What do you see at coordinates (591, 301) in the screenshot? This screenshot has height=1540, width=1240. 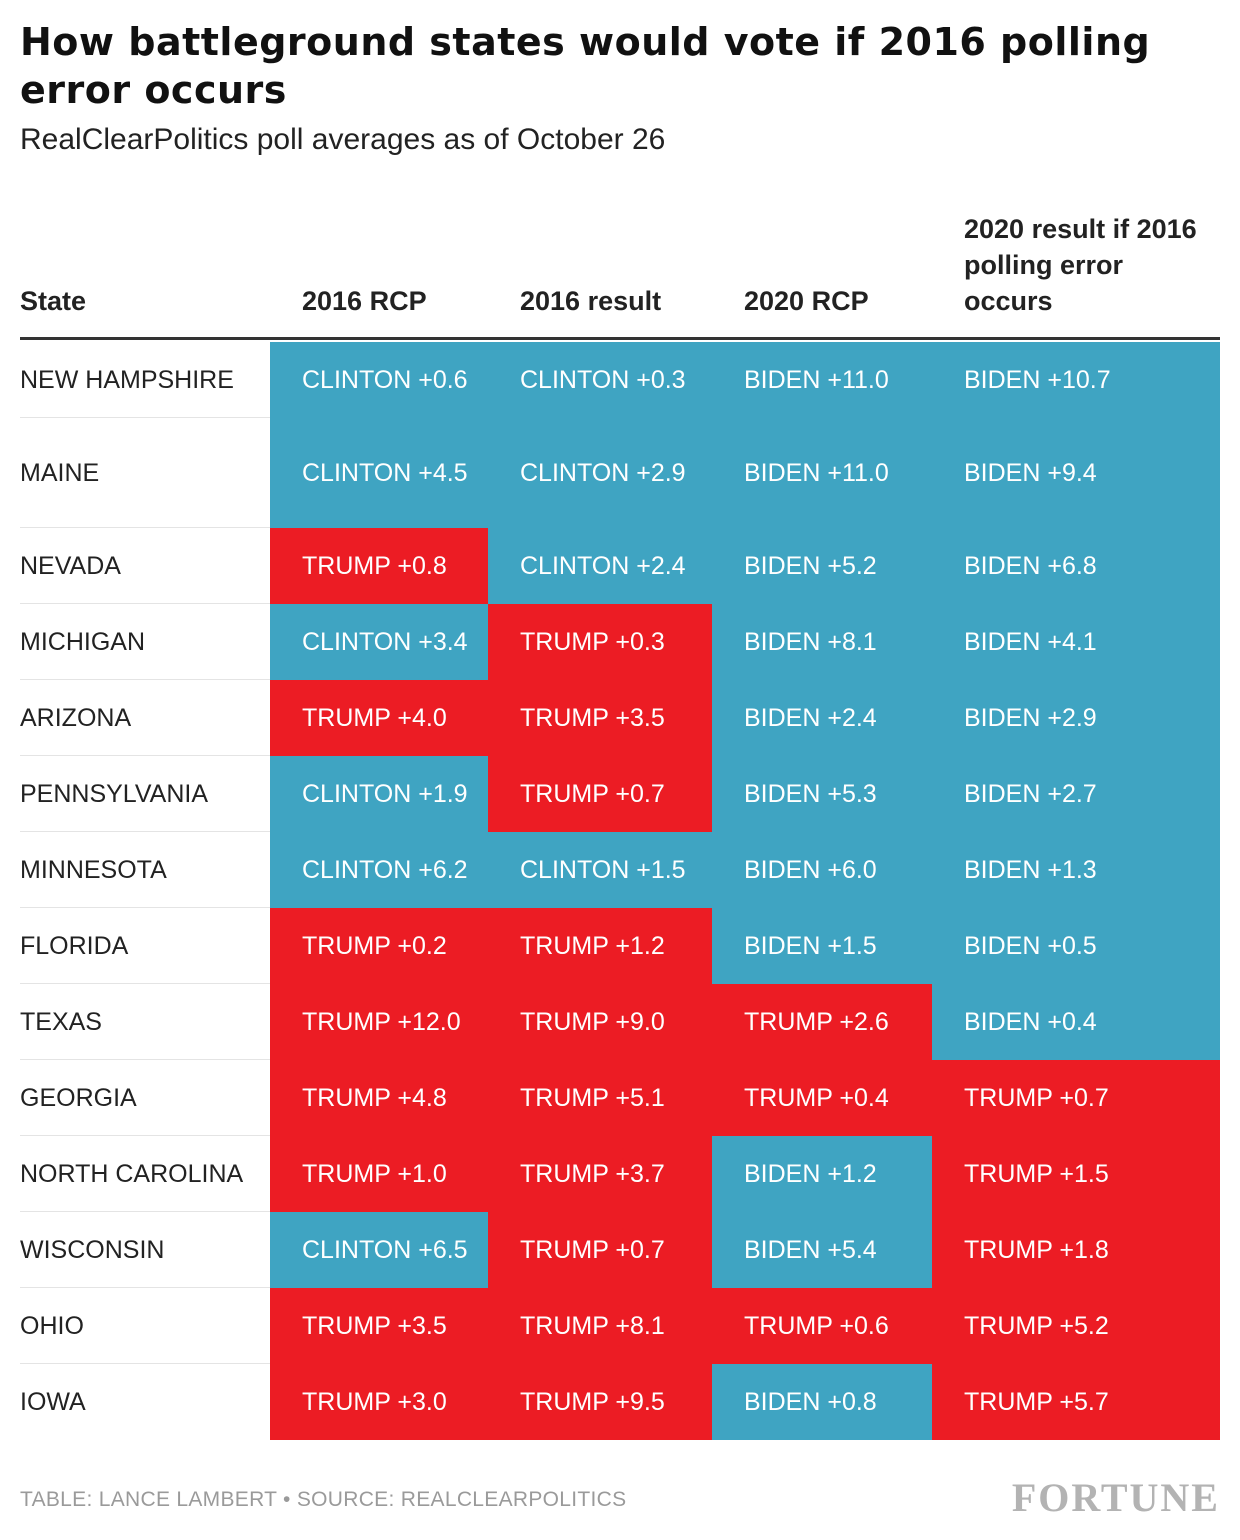 I see `column-header-2016-result: 2016 result` at bounding box center [591, 301].